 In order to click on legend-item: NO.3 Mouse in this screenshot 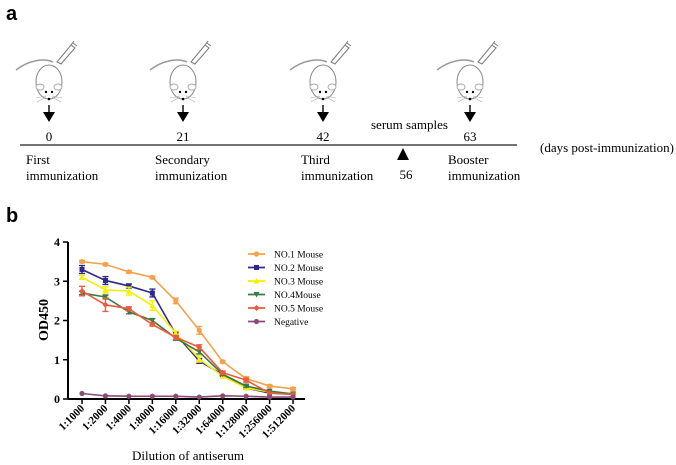, I will do `click(285, 283)`.